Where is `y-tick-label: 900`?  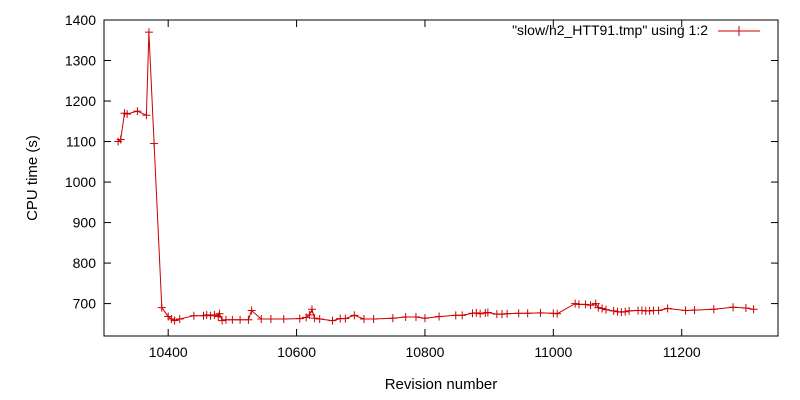 y-tick-label: 900 is located at coordinates (85, 223).